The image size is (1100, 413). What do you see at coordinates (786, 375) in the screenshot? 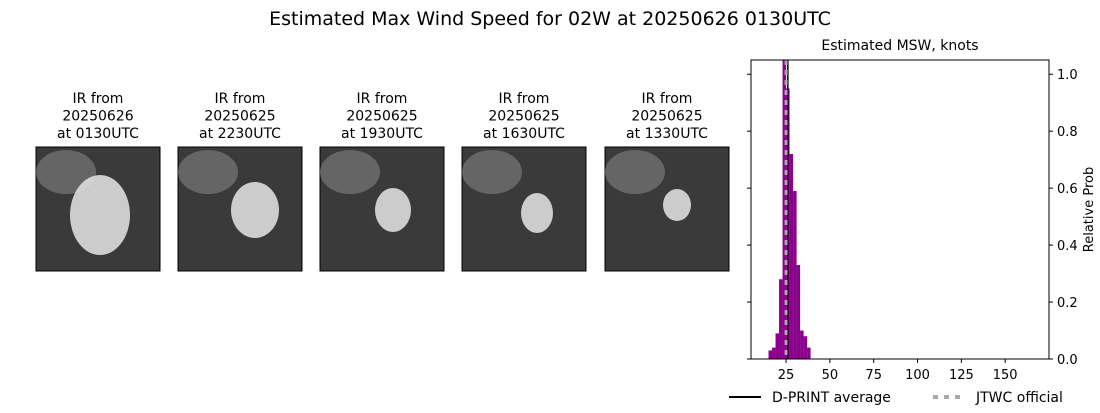
I see `x-tick-label: 25` at bounding box center [786, 375].